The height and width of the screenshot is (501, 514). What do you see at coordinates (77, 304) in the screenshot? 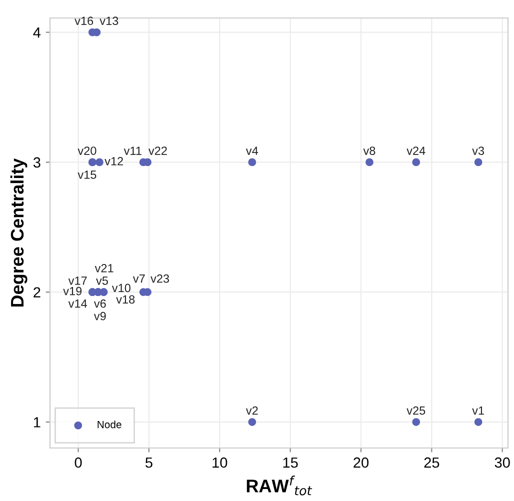
I see `annotation: v14` at bounding box center [77, 304].